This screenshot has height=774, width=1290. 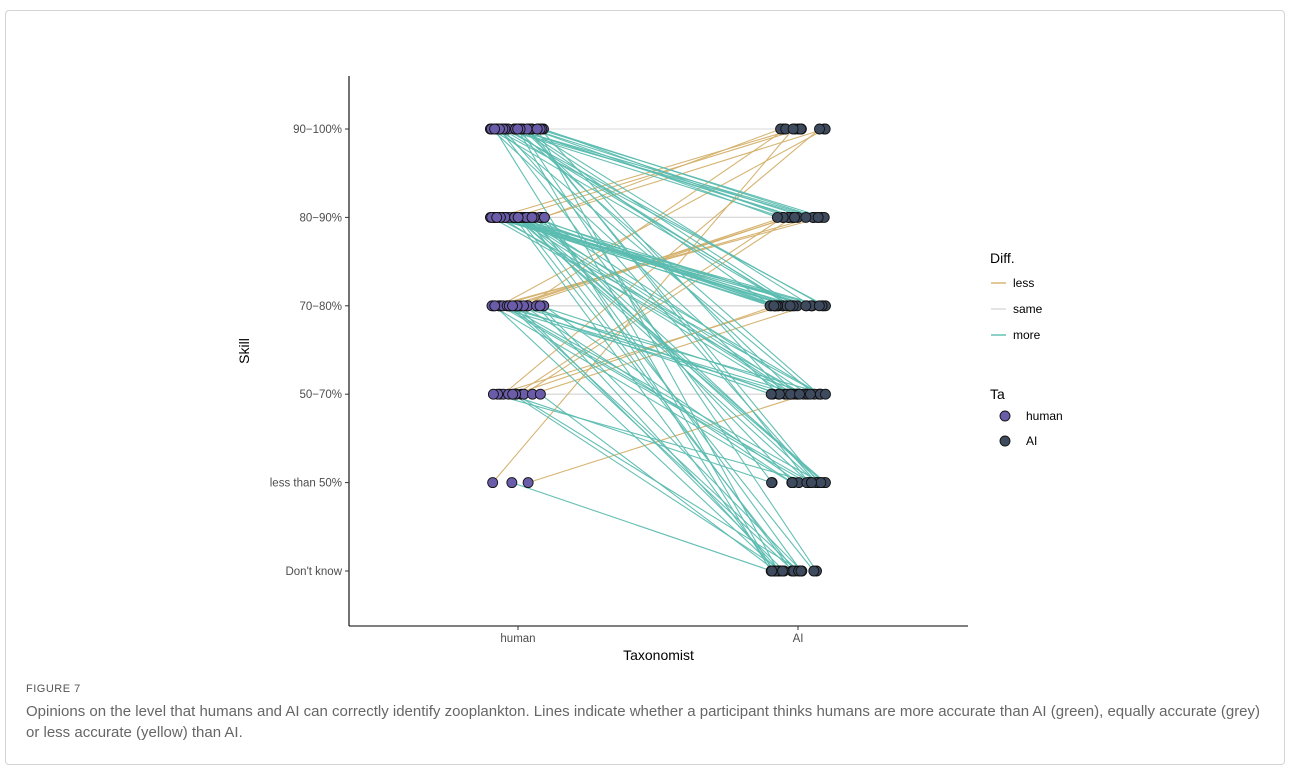 What do you see at coordinates (320, 395) in the screenshot?
I see `y-tick-label-50-70: 50−70%` at bounding box center [320, 395].